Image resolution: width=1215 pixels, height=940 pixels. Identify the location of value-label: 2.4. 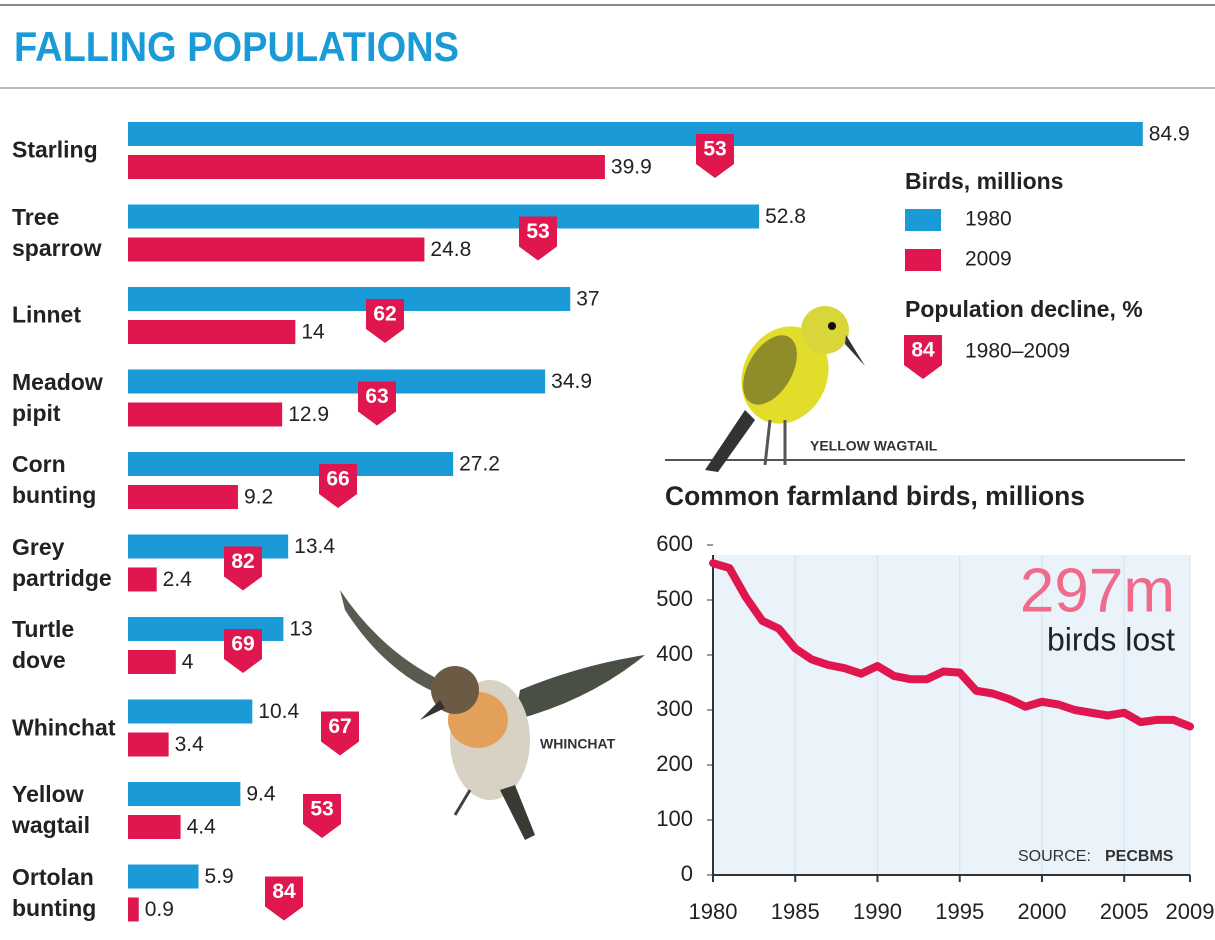
(178, 579).